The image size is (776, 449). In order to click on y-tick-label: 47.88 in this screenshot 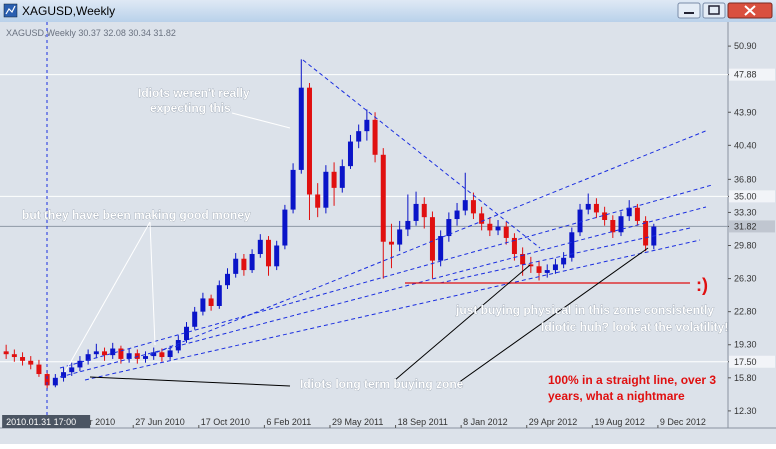, I will do `click(745, 75)`.